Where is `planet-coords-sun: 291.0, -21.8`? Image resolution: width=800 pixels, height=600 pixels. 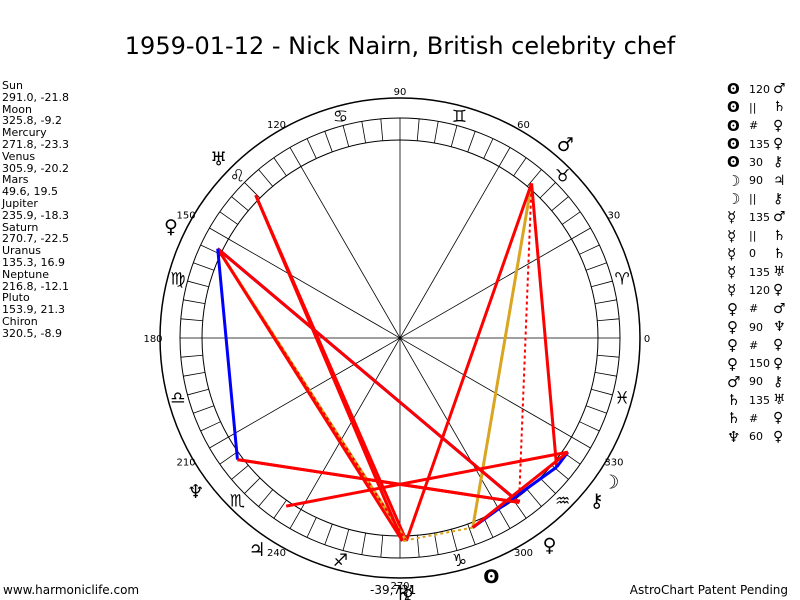 planet-coords-sun: 291.0, -21.8 is located at coordinates (35, 97).